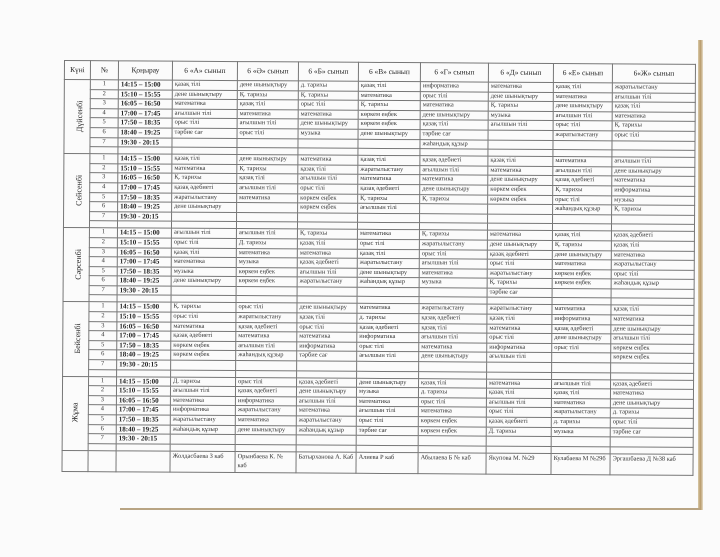 The width and height of the screenshot is (720, 557). I want to click on lesson-time: 16:05 – 16:50, so click(143, 326).